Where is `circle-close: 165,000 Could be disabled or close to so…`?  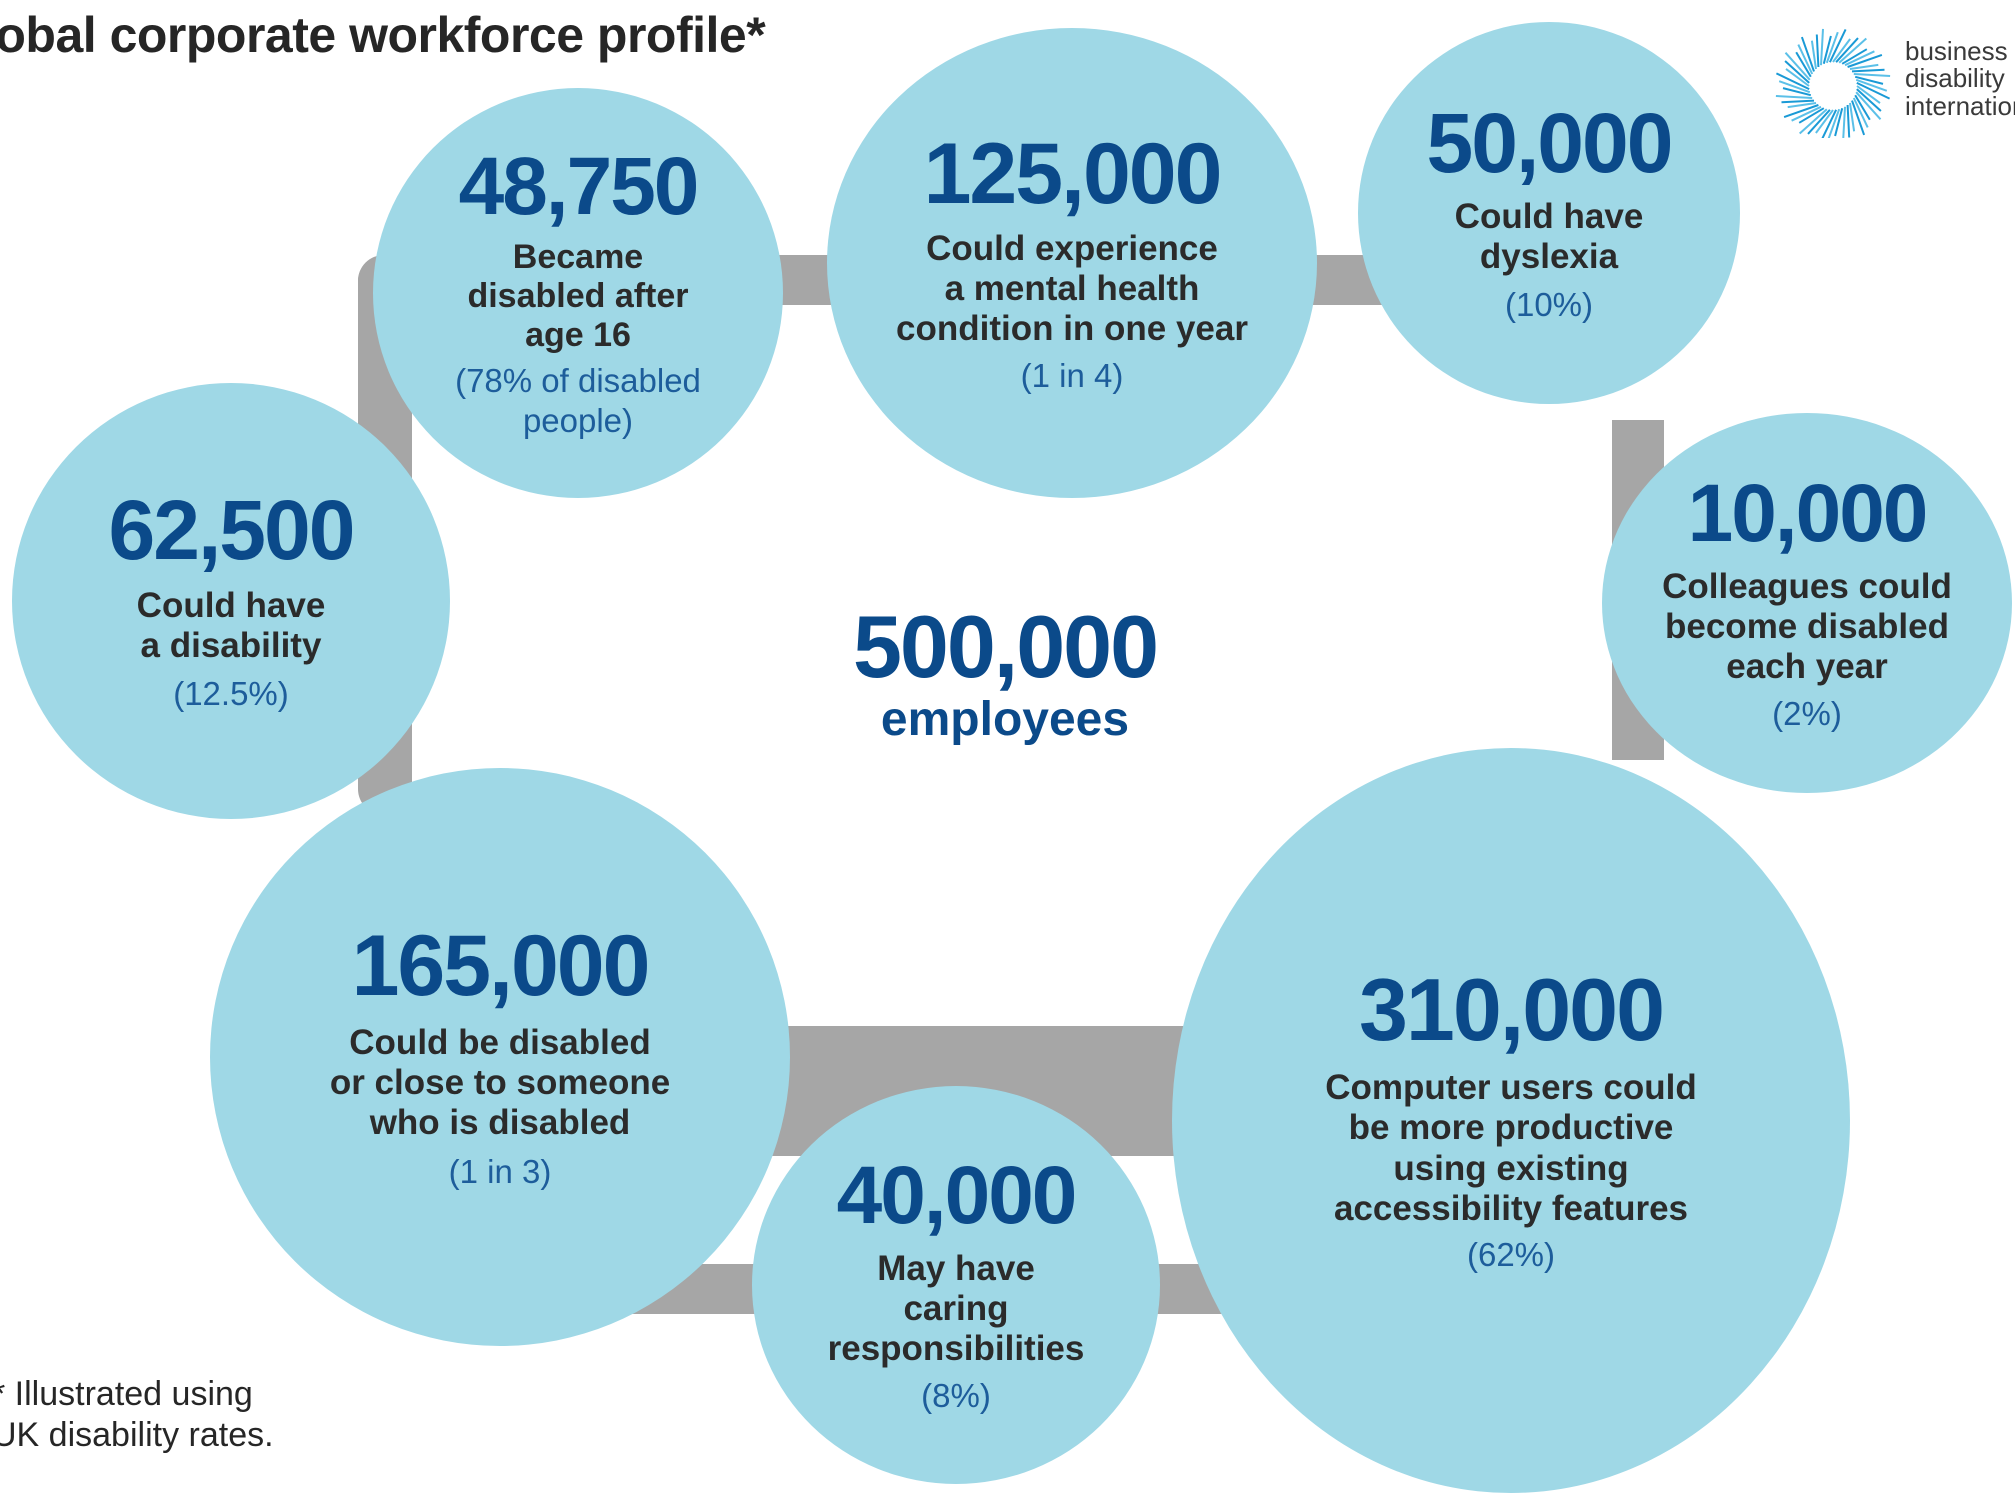 circle-close: 165,000 Could be disabled or close to so… is located at coordinates (500, 1057).